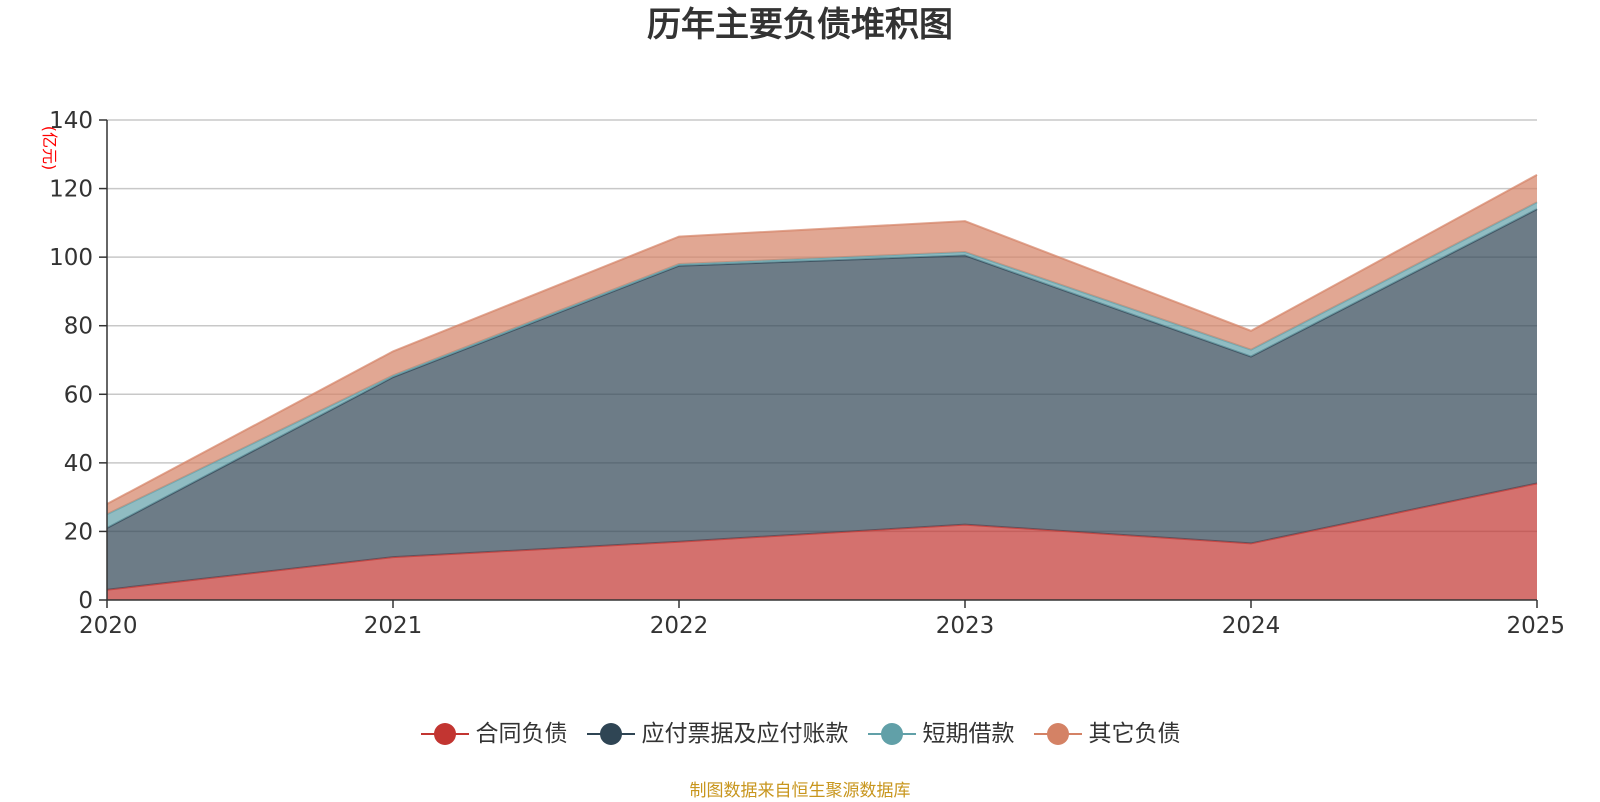  Describe the element at coordinates (108, 626) in the screenshot. I see `x-tick-label: 2020` at that location.